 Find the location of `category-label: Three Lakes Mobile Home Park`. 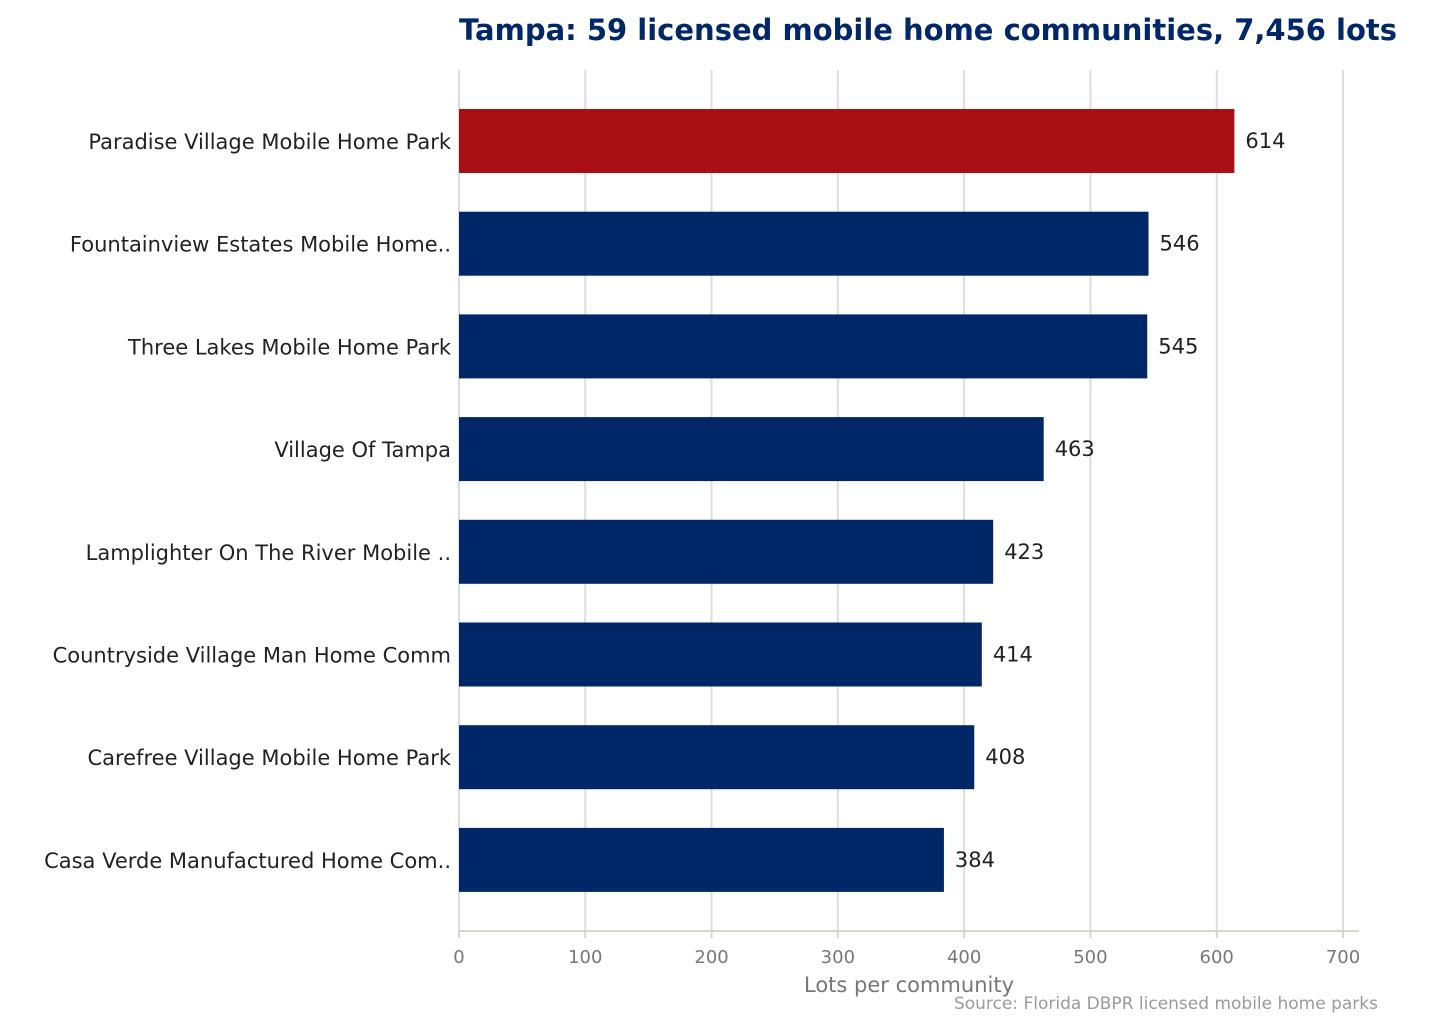

category-label: Three Lakes Mobile Home Park is located at coordinates (289, 347).